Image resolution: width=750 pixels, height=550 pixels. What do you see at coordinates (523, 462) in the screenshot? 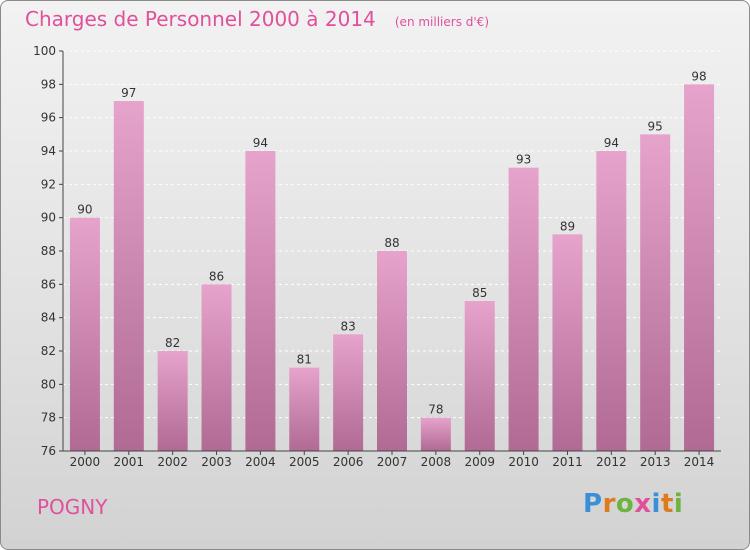
I see `x-tick-label: 2010` at bounding box center [523, 462].